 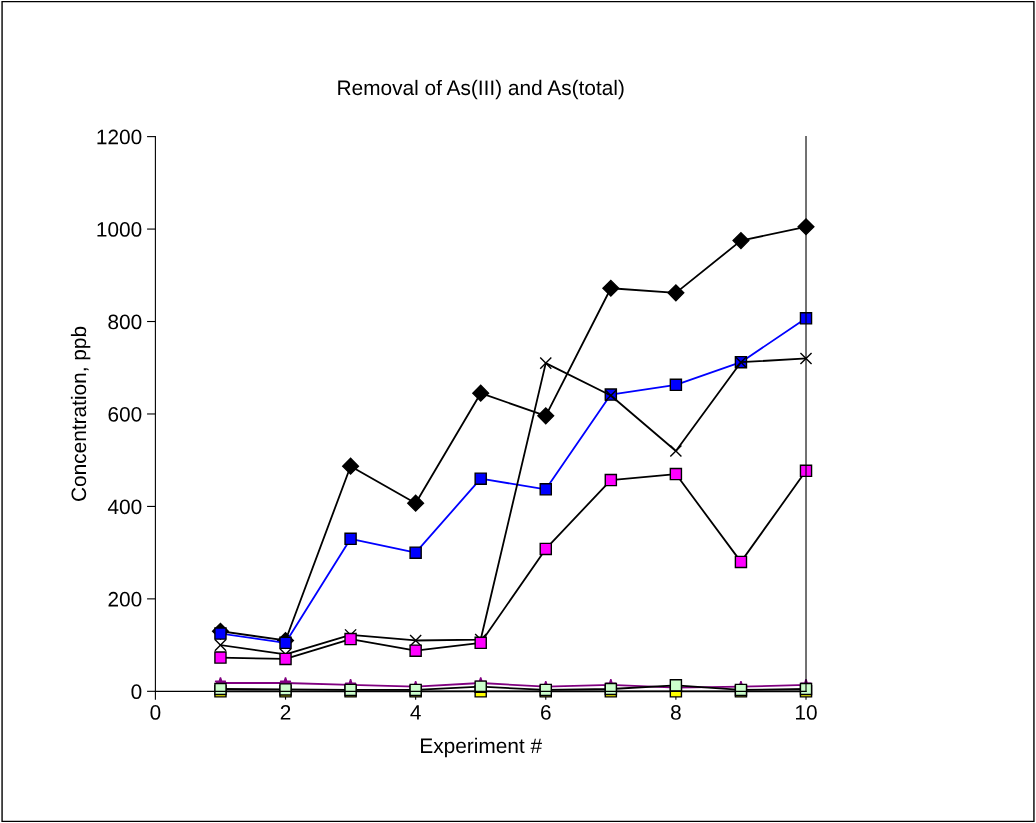 I want to click on y-tick-label: 600, so click(x=125, y=414).